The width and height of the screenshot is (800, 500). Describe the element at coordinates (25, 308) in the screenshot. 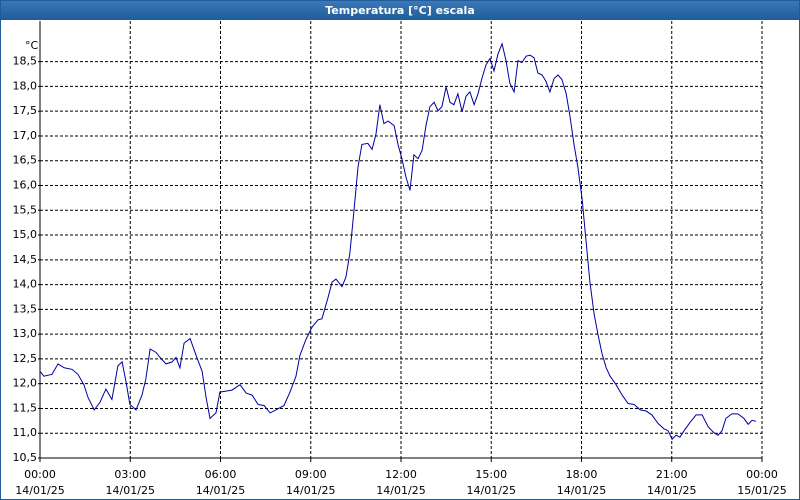

I see `y-tick-label: 13,5` at that location.